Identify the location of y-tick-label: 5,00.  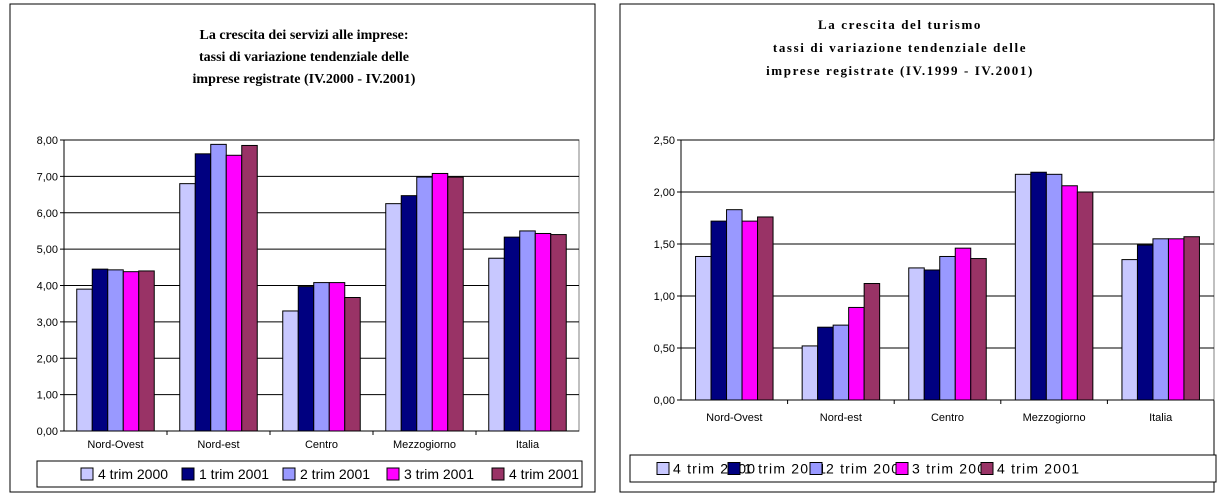
(47, 250).